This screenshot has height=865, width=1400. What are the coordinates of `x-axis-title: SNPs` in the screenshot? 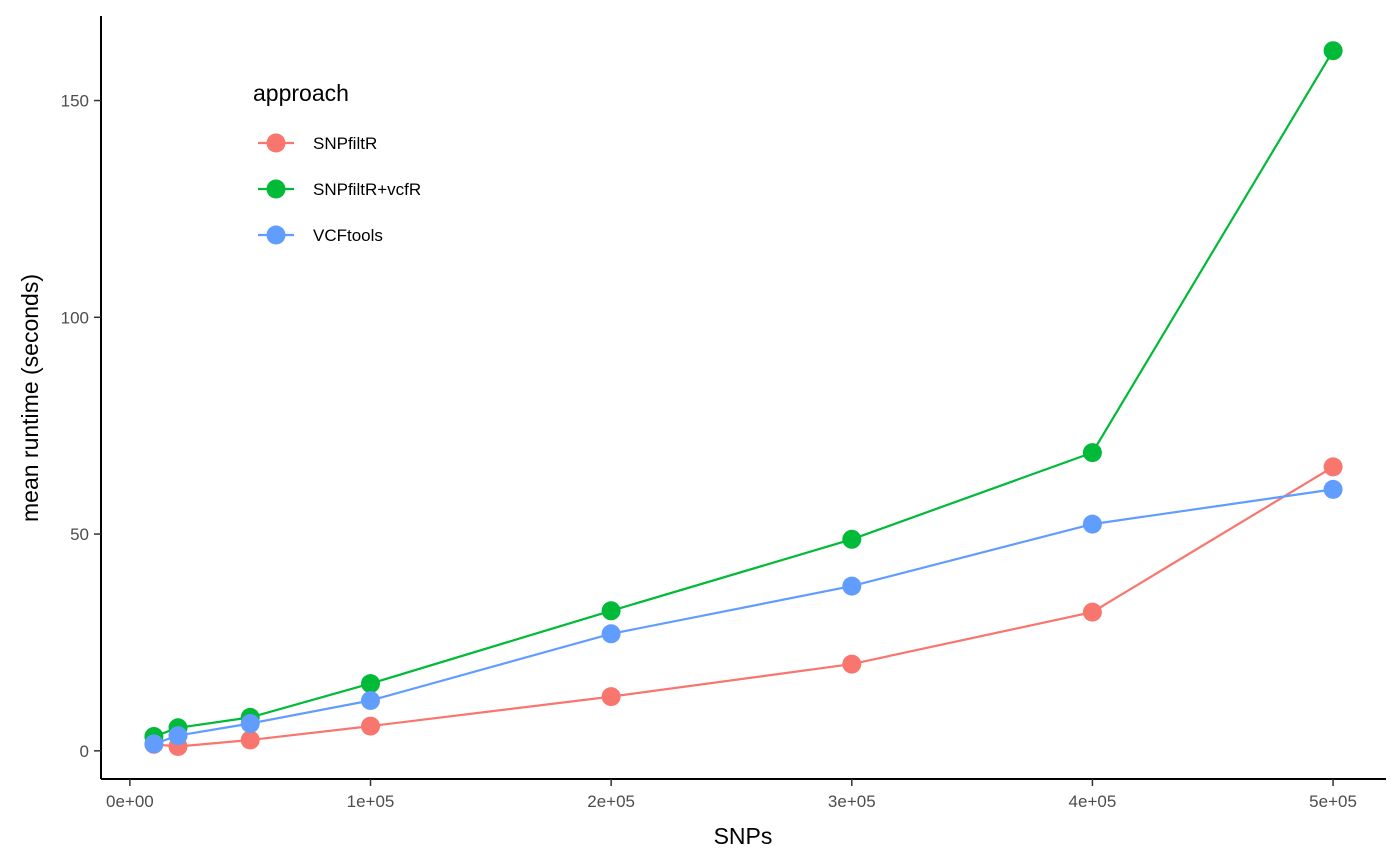 It's located at (743, 836).